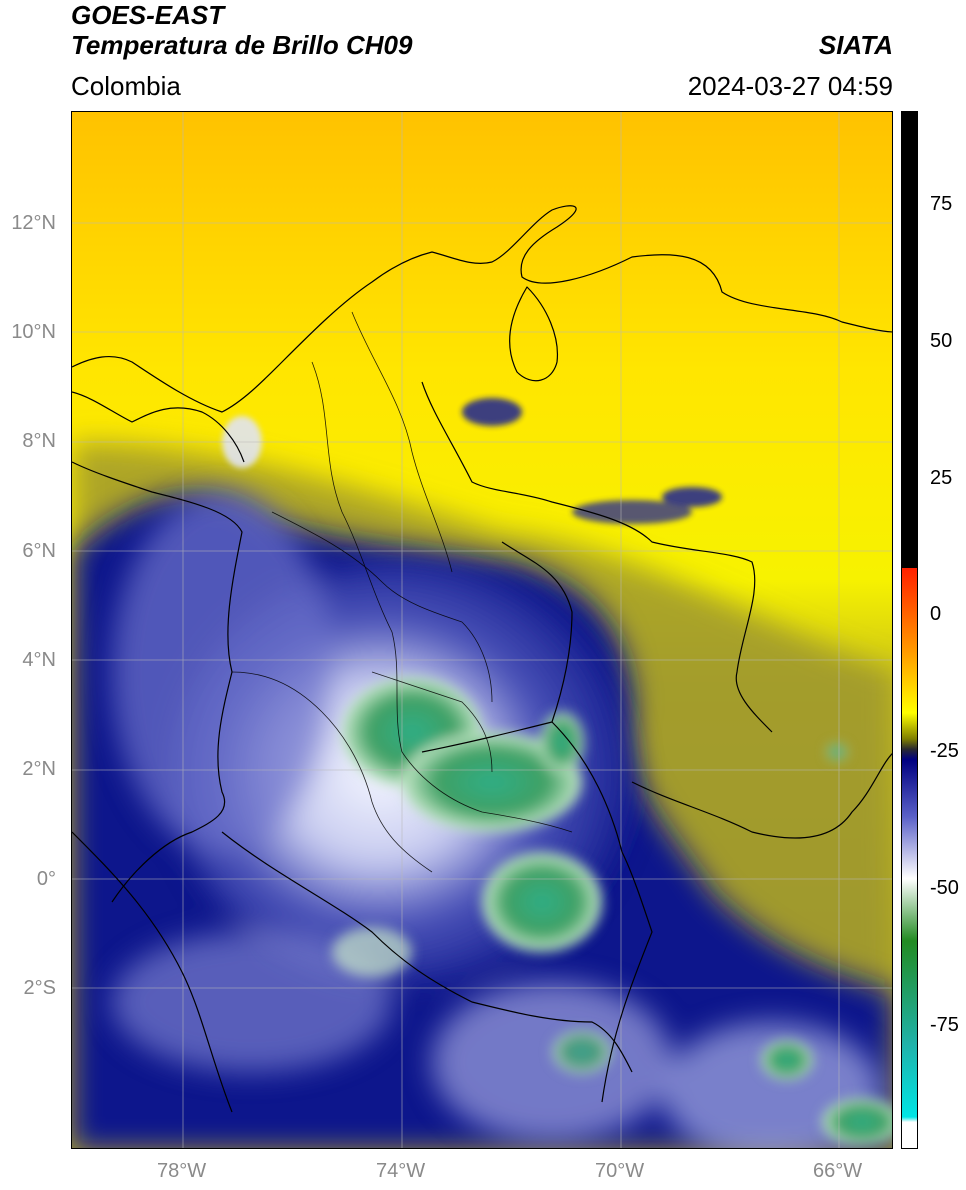 This screenshot has width=966, height=1190. I want to click on lat-label-4n: 4°N, so click(39, 660).